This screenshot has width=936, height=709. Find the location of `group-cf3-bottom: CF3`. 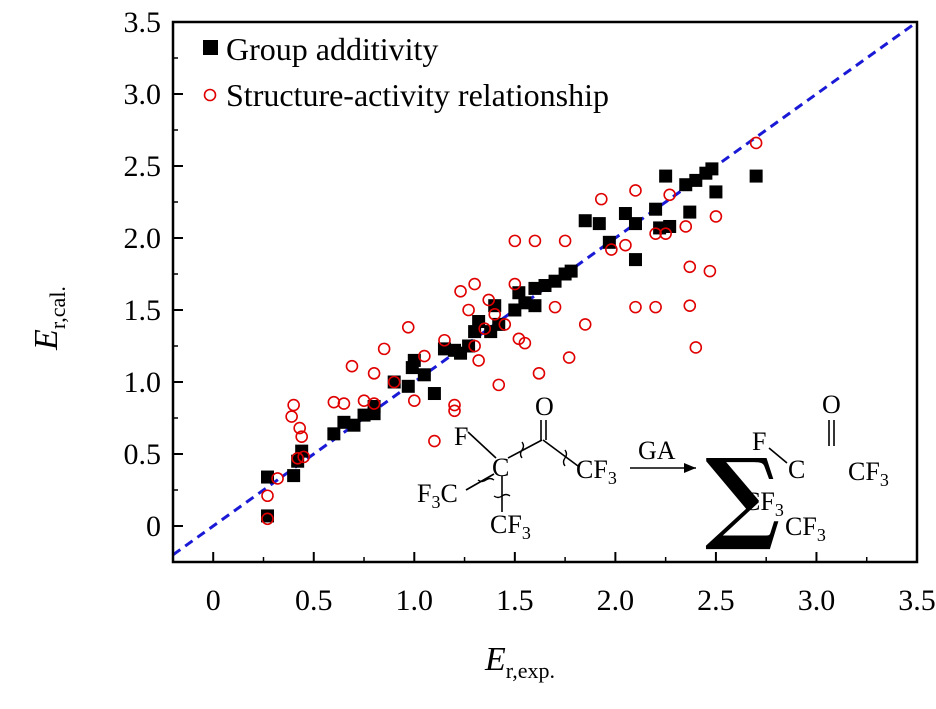

group-cf3-bottom: CF3 is located at coordinates (510, 526).